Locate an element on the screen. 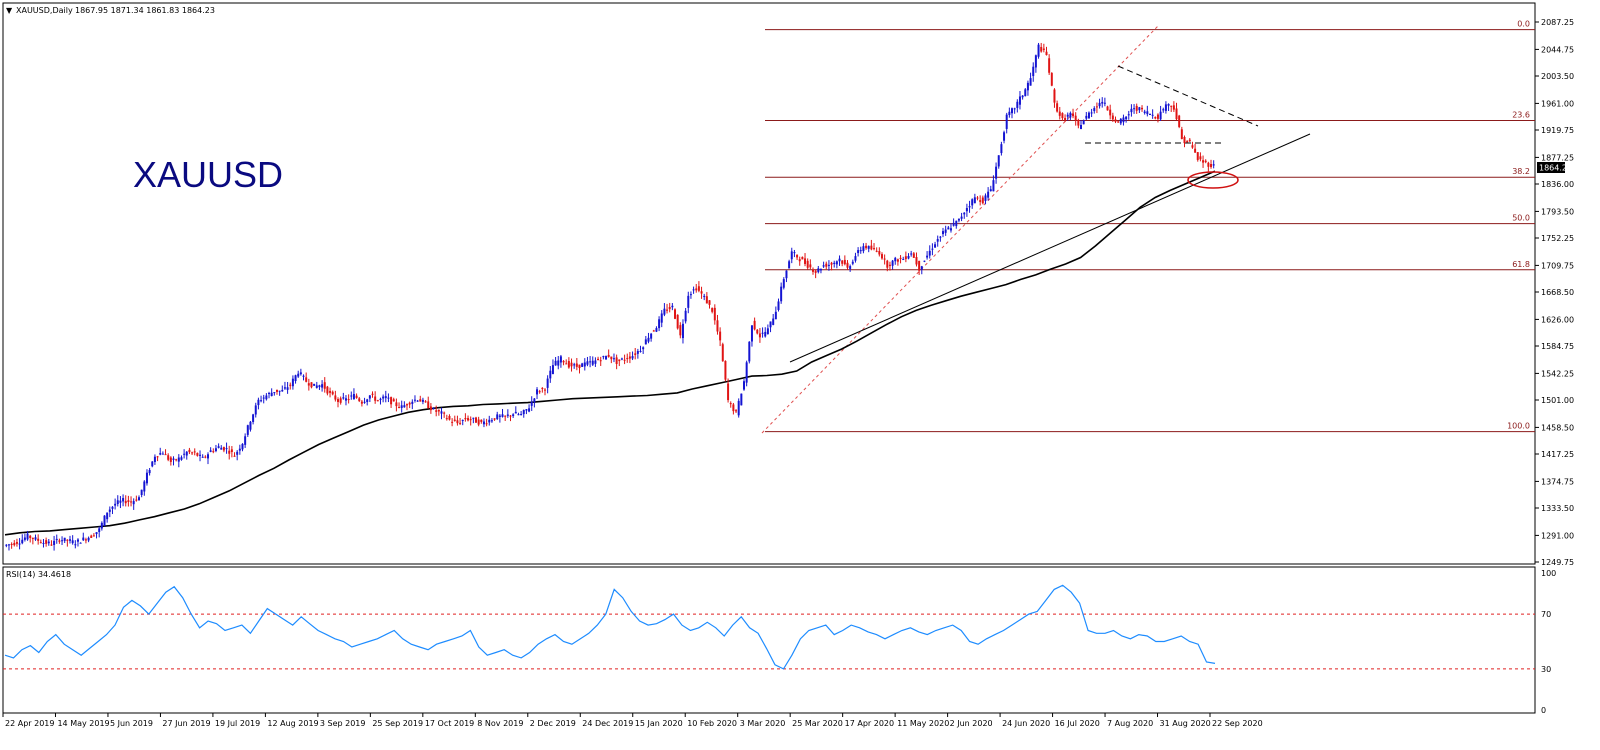 This screenshot has height=750, width=1600. descending-trendline is located at coordinates (1188, 96).